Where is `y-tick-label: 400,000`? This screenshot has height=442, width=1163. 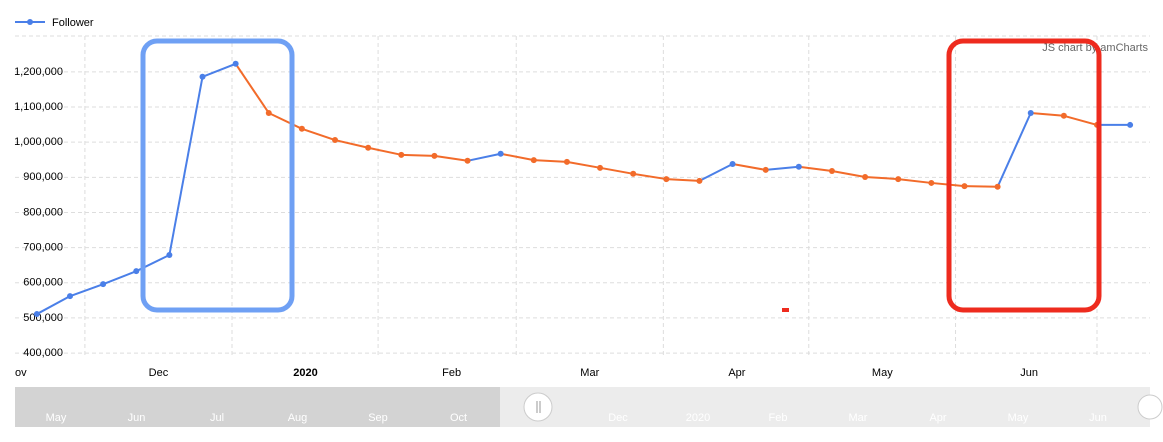
y-tick-label: 400,000 is located at coordinates (43, 353).